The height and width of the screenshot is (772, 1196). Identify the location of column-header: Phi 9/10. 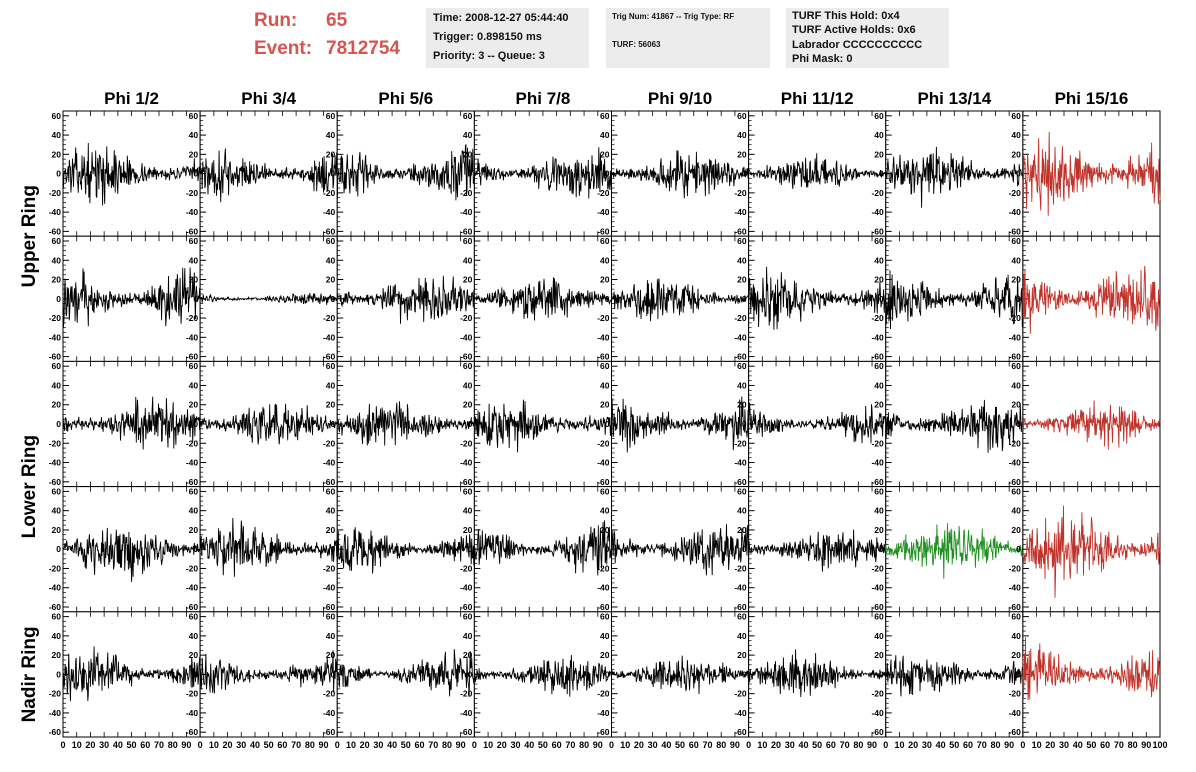
(680, 98).